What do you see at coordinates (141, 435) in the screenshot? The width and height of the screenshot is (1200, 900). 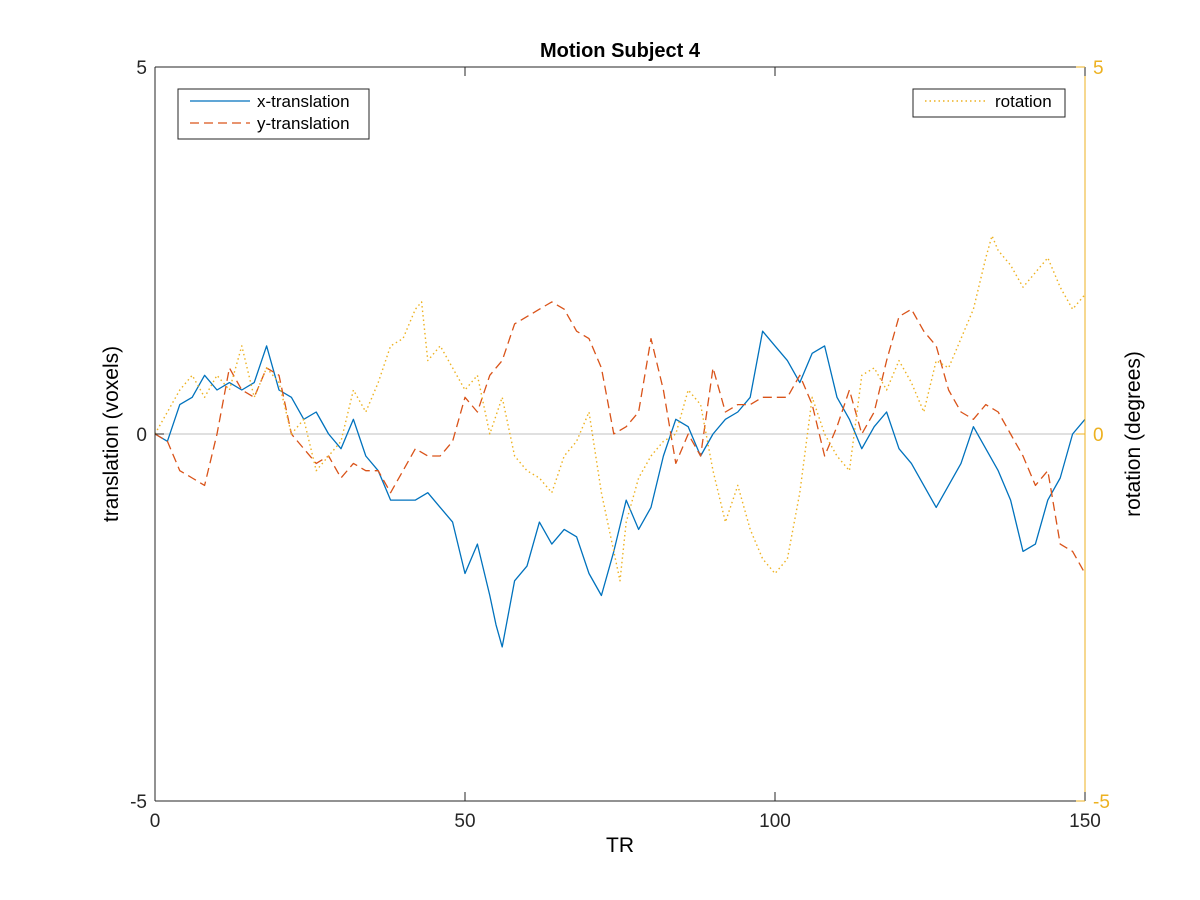 I see `left-y-tick-label: 0` at bounding box center [141, 435].